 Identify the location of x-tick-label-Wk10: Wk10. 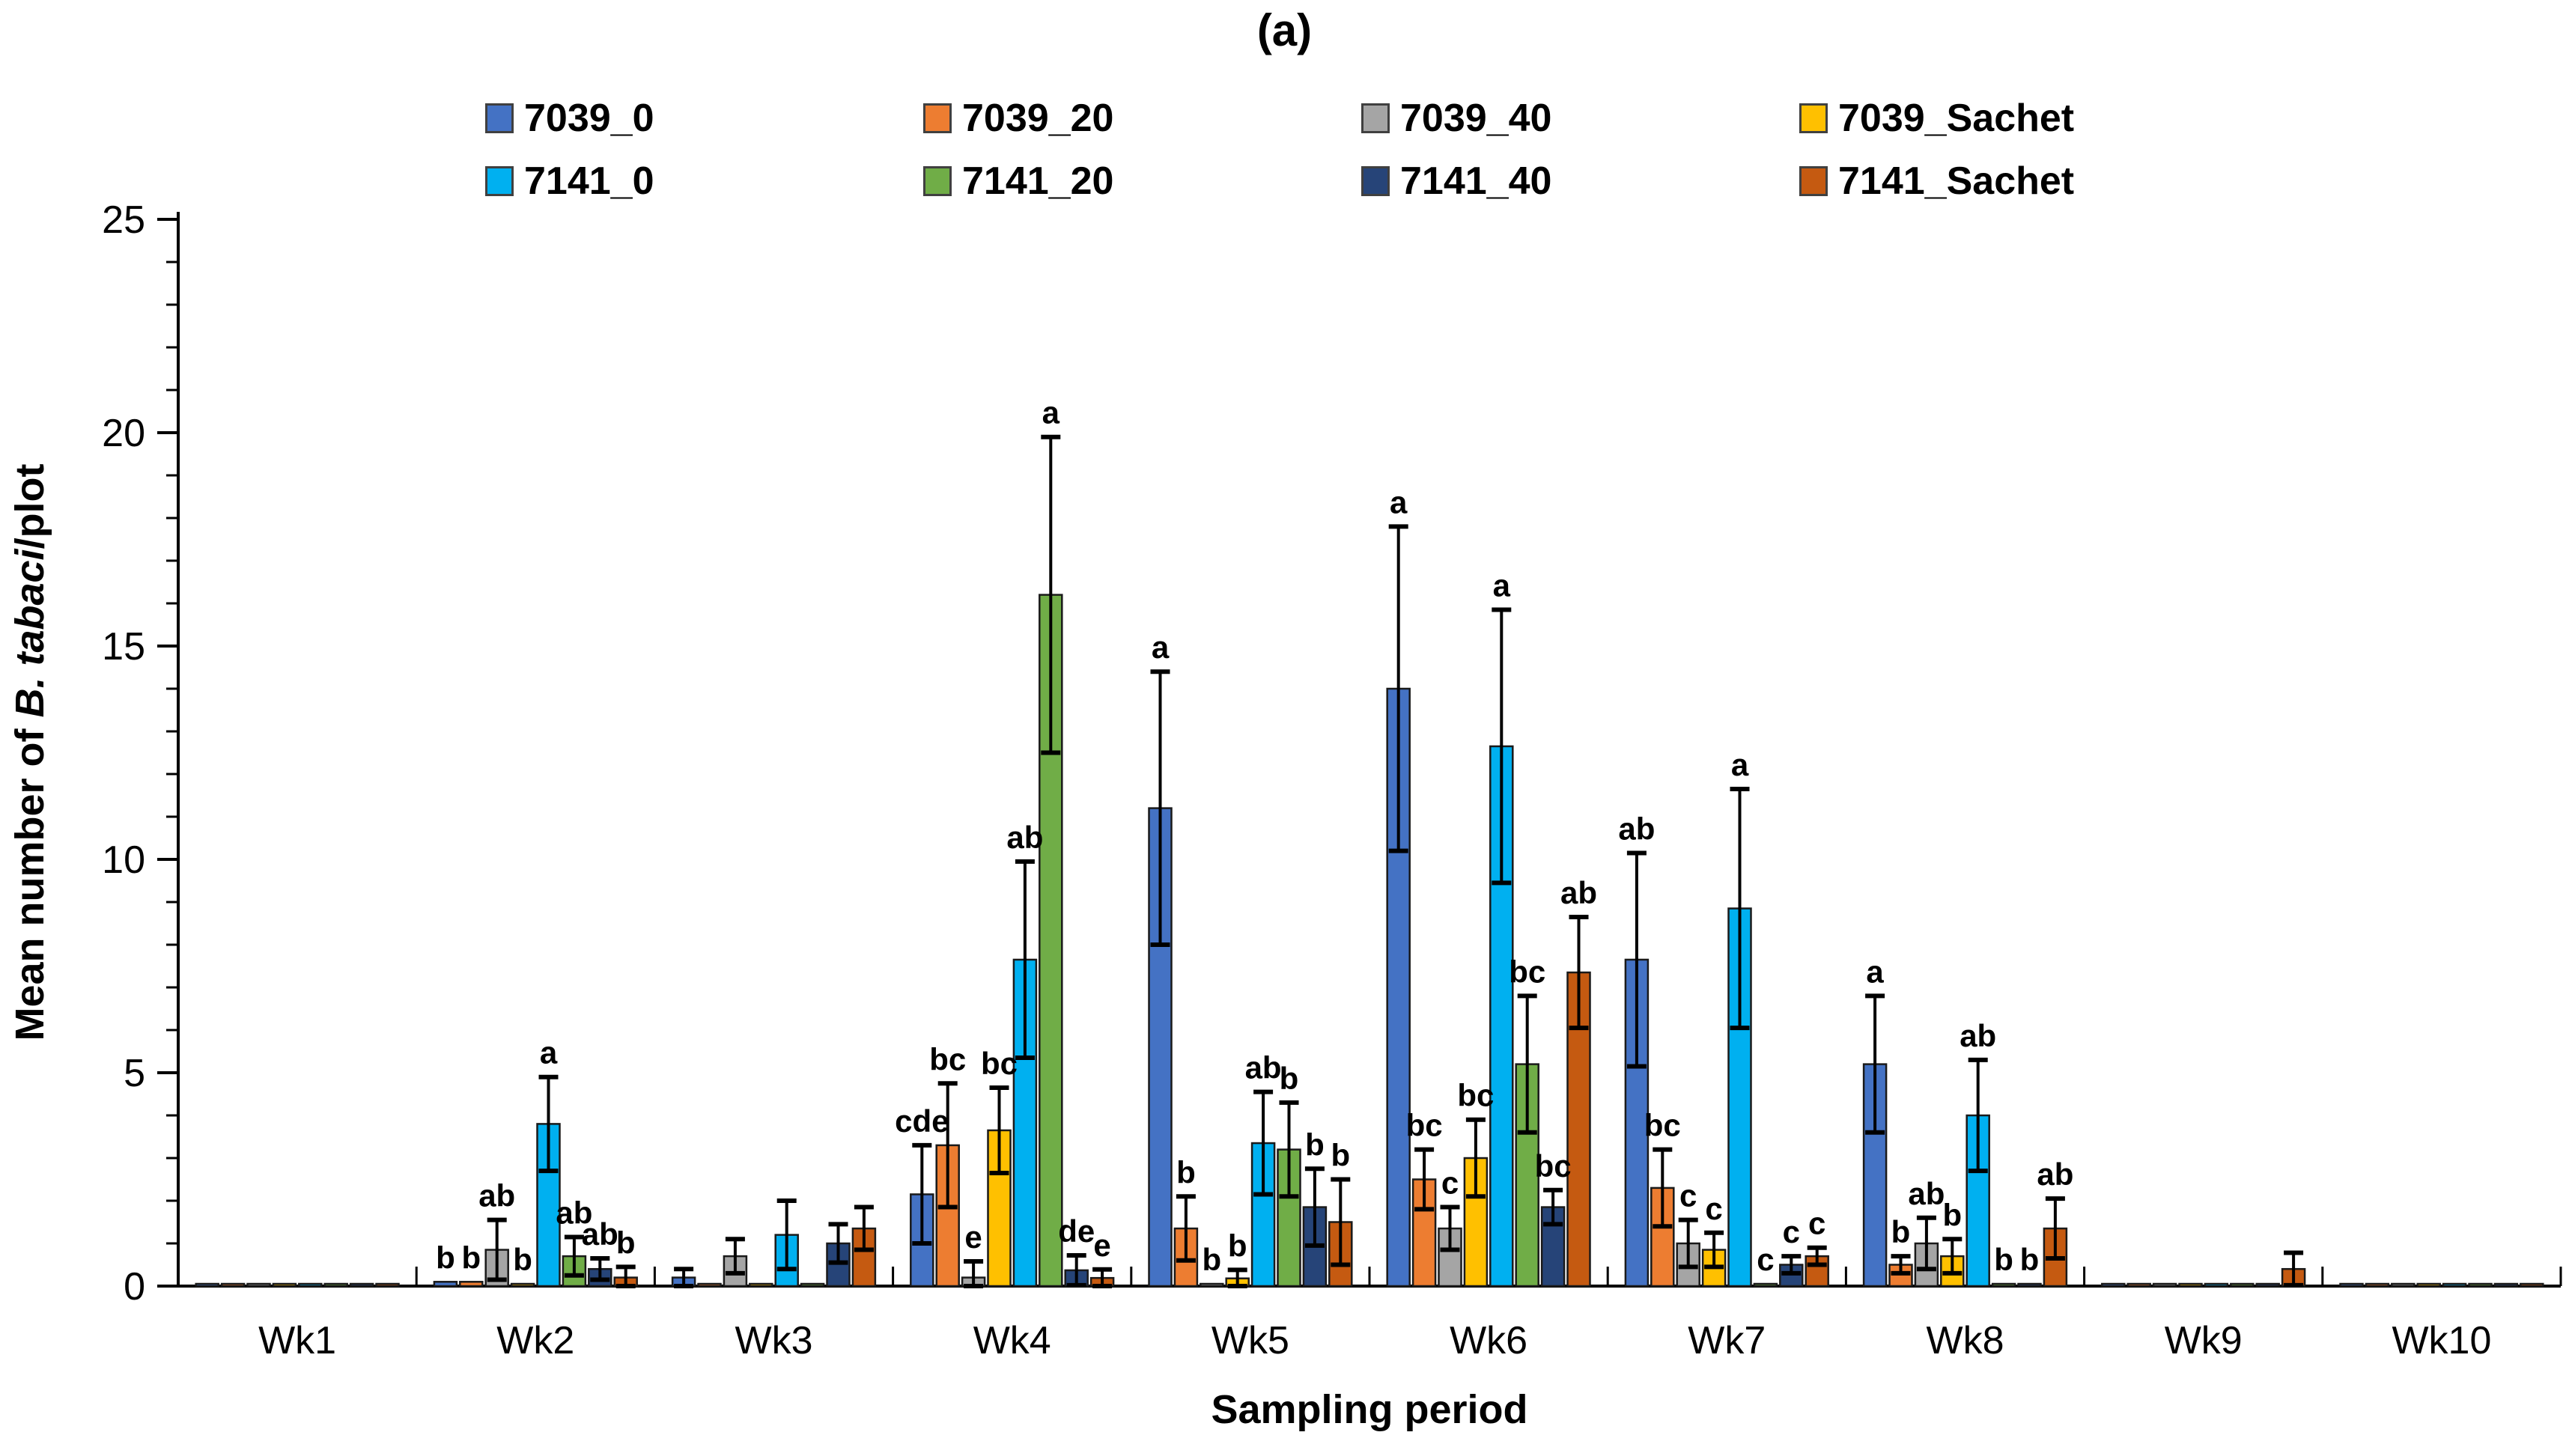
(2441, 1340).